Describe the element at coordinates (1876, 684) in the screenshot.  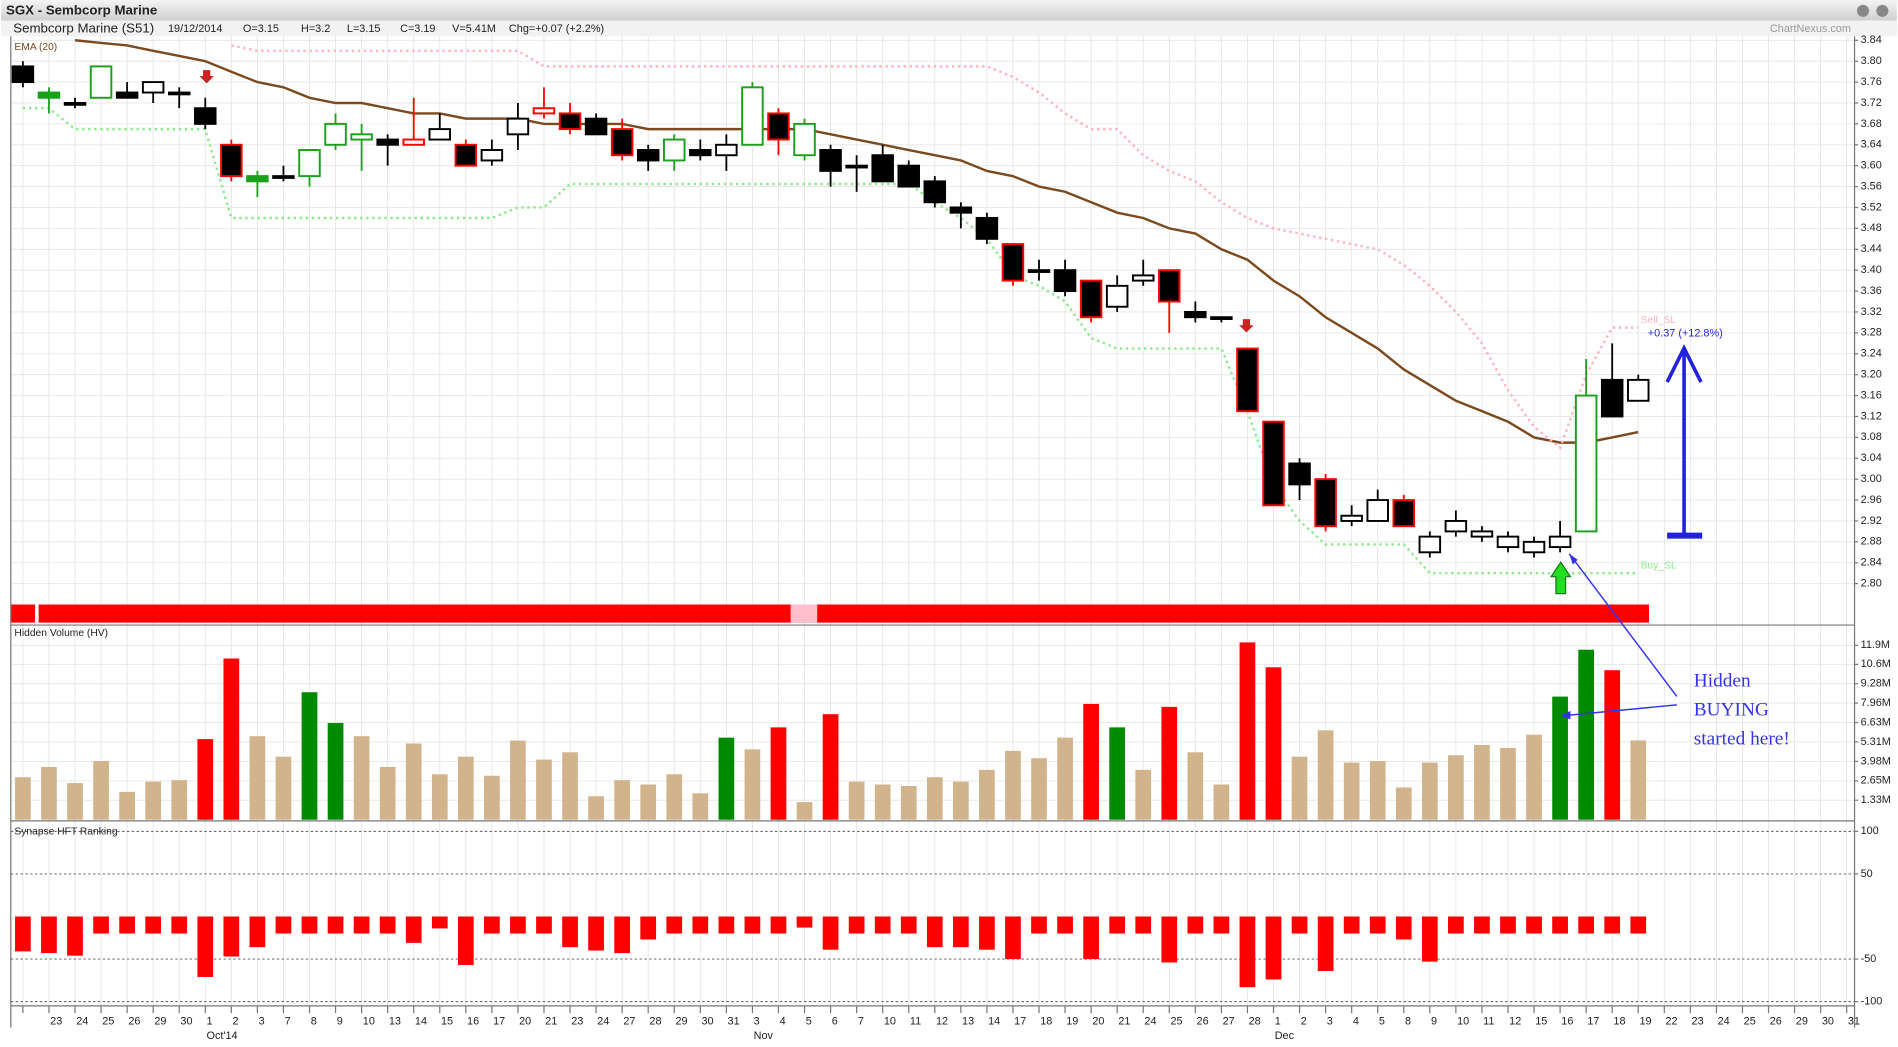
I see `y-tick-label: 9.28M` at that location.